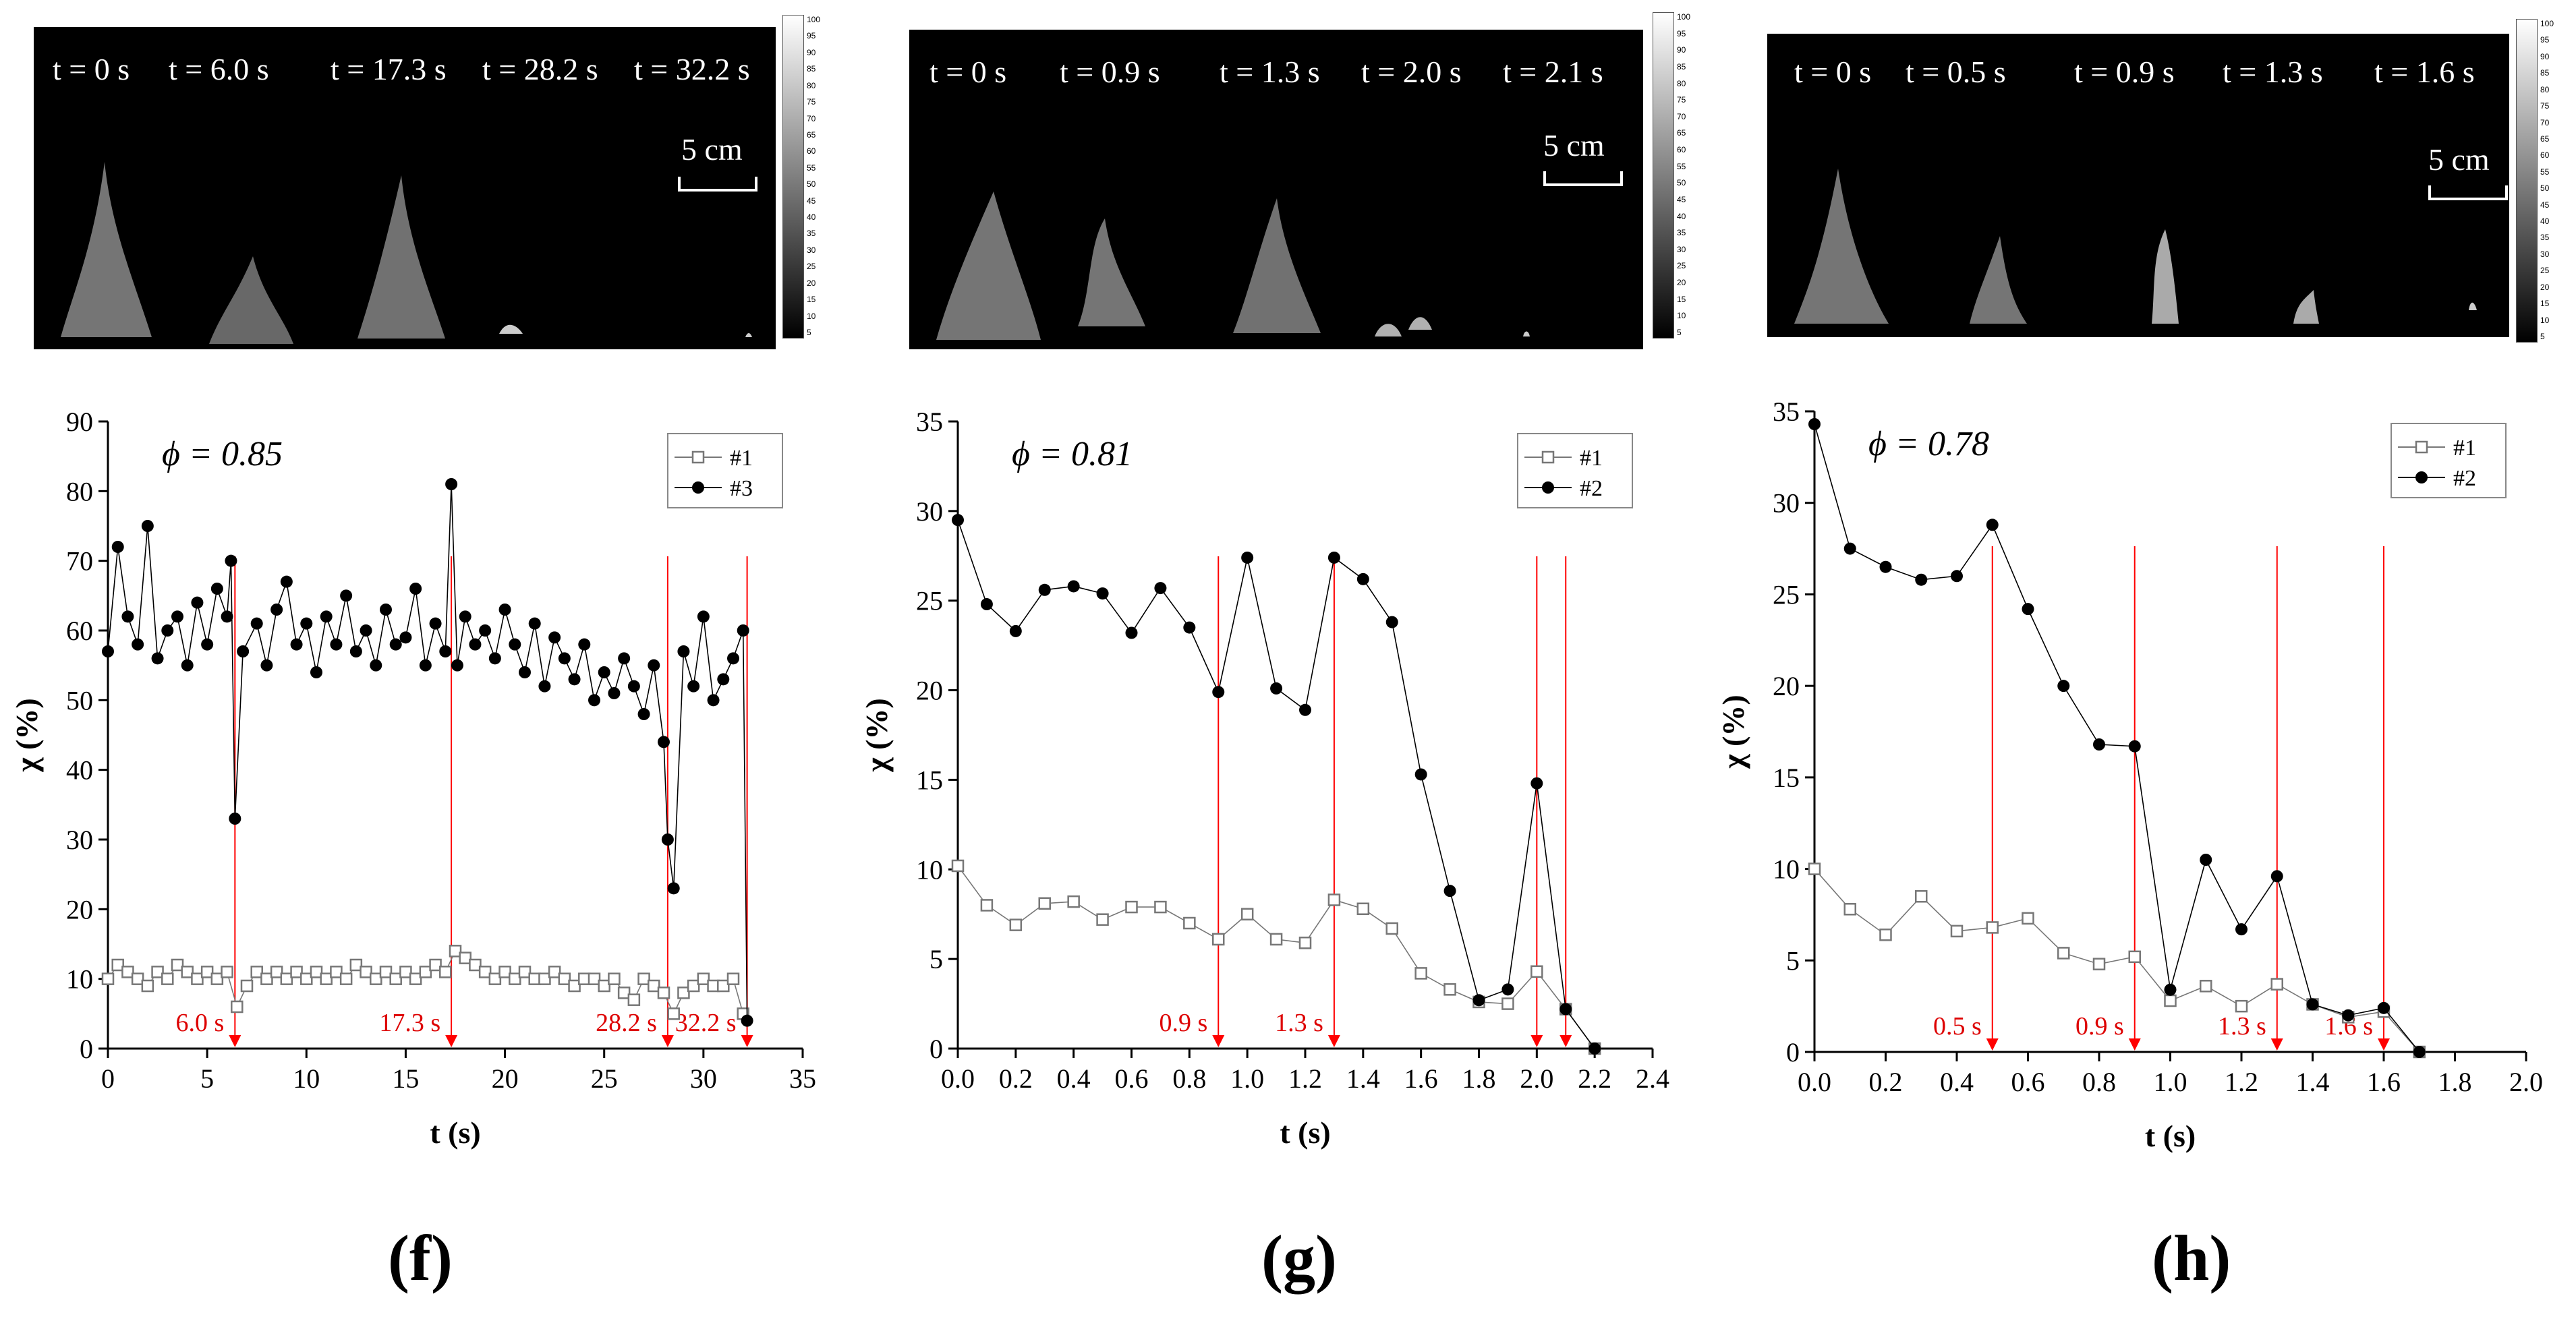 The width and height of the screenshot is (2576, 1321). Describe the element at coordinates (2545, 122) in the screenshot. I see `colorbar-tick-label: 70` at that location.